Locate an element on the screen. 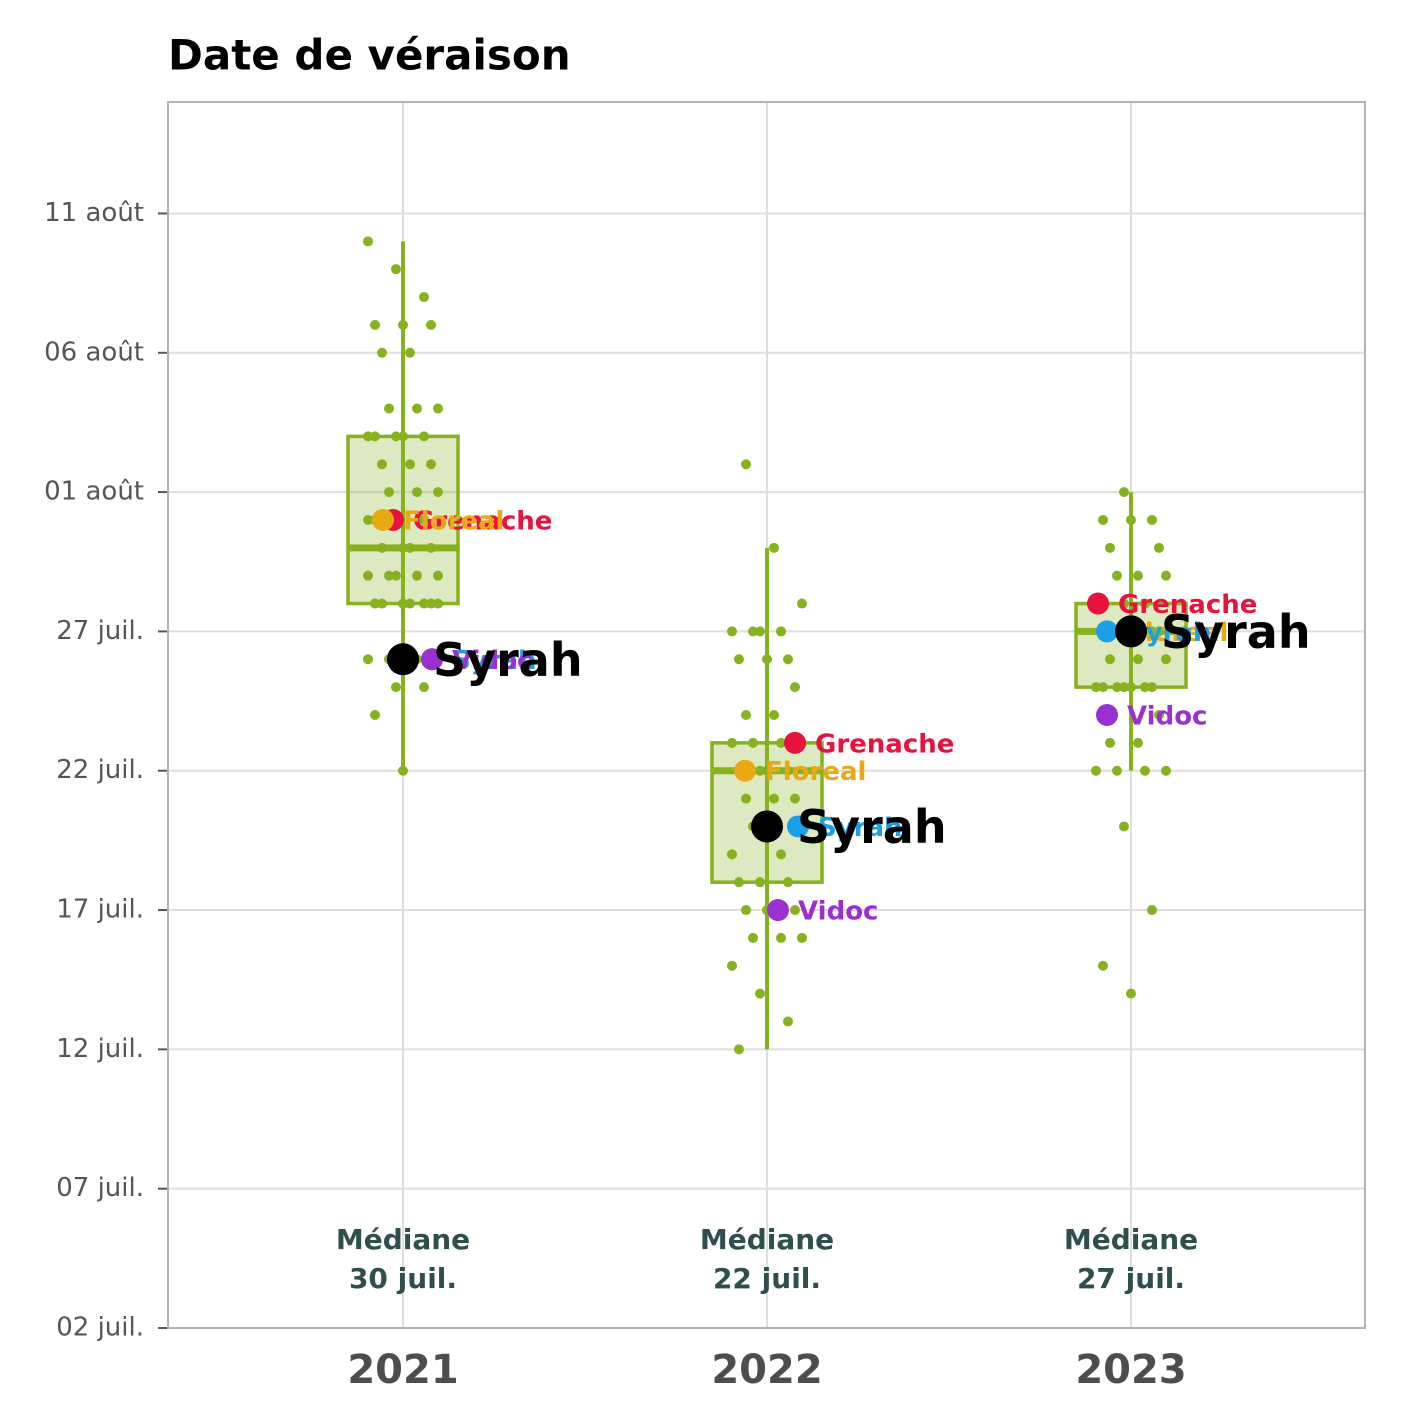  y-tick-label: 12 juil. is located at coordinates (100, 1049).